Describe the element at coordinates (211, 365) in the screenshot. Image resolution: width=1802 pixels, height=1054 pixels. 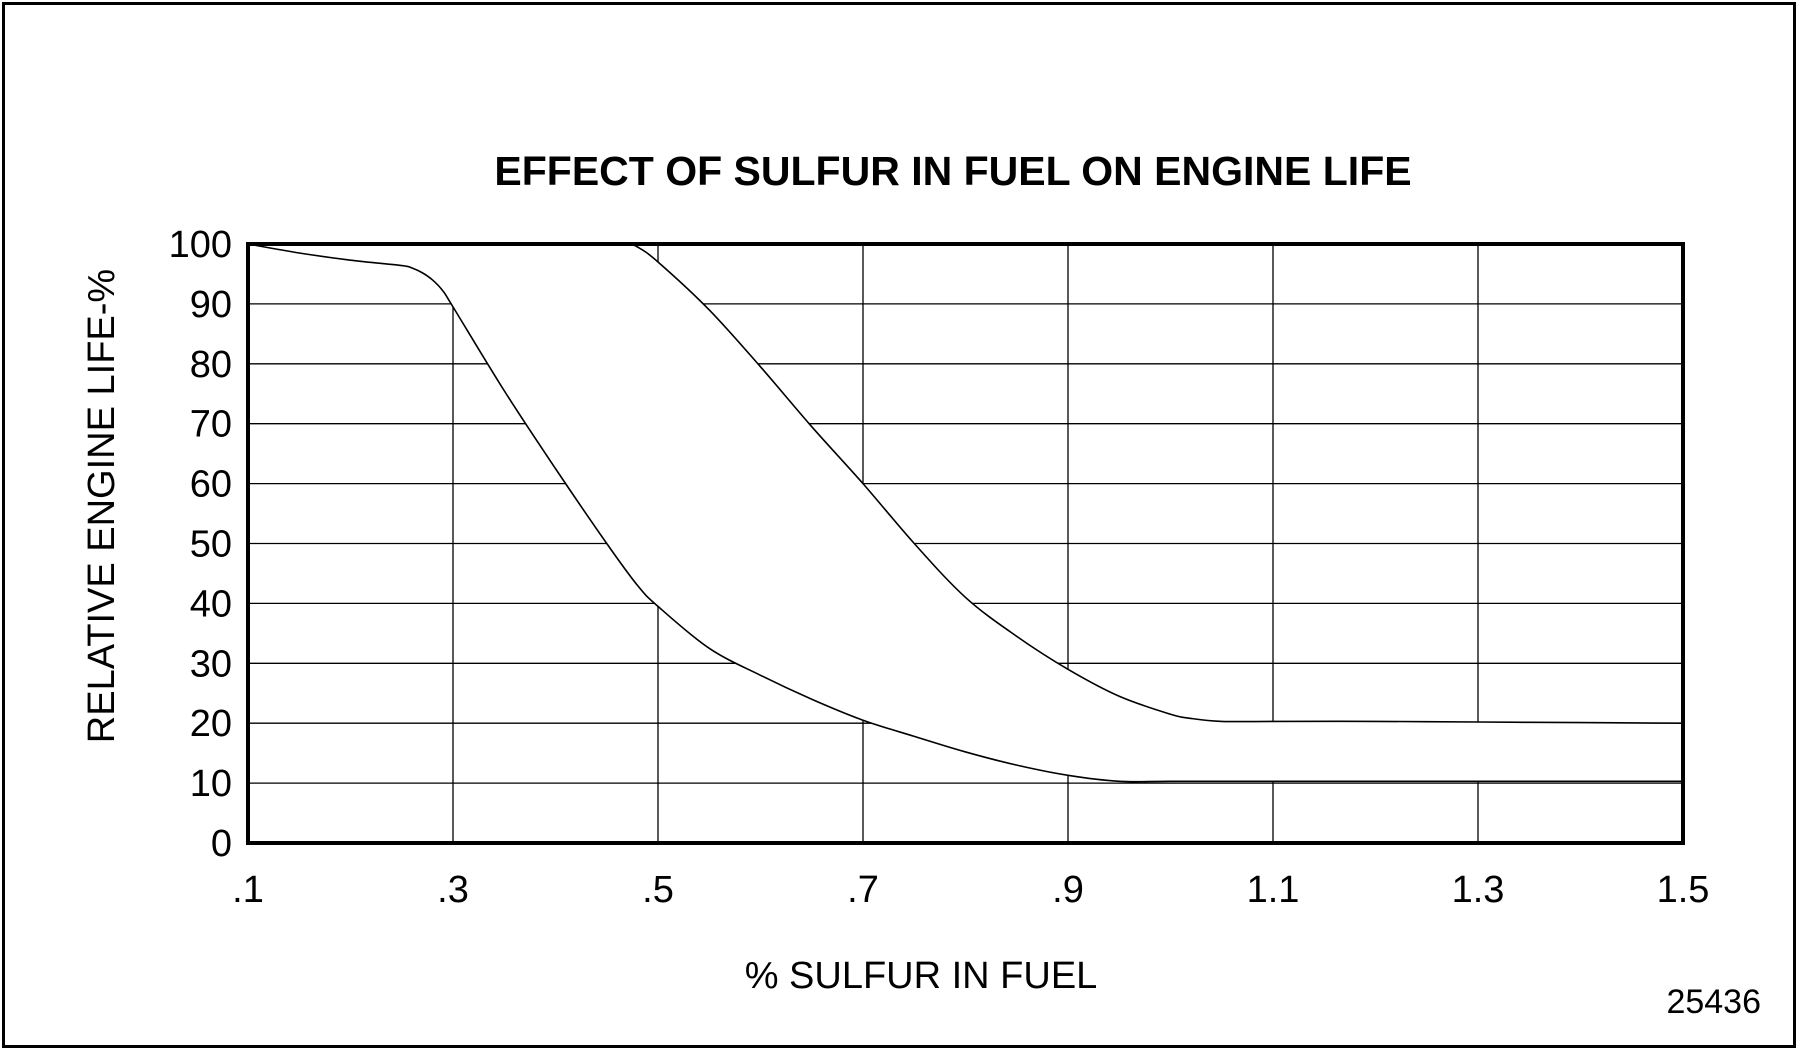
I see `y-tick-label: 80` at that location.